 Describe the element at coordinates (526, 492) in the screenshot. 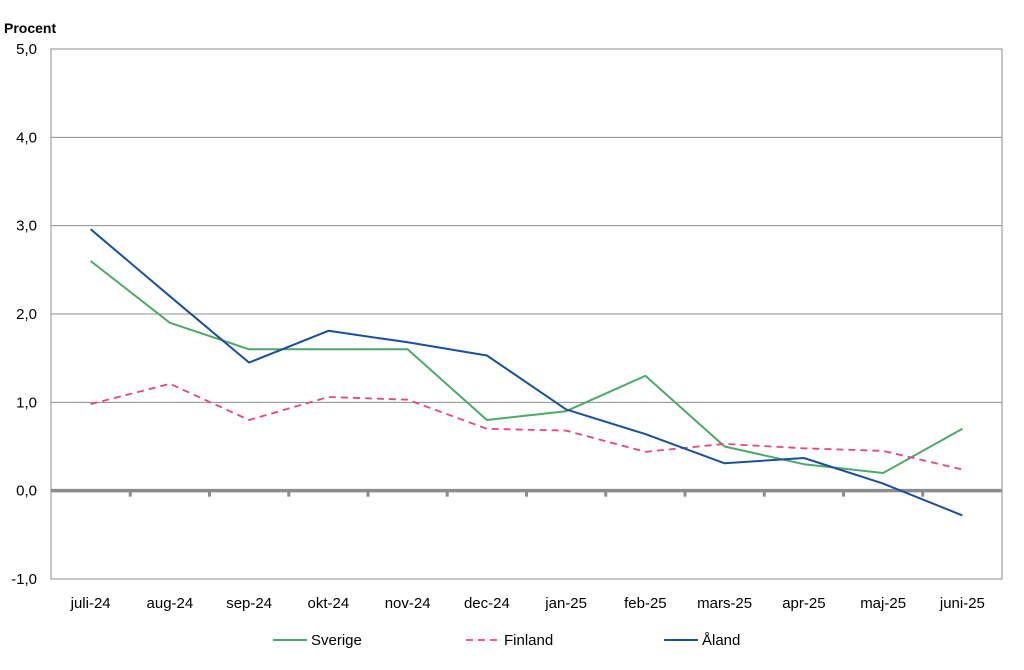

I see `zero-axis` at that location.